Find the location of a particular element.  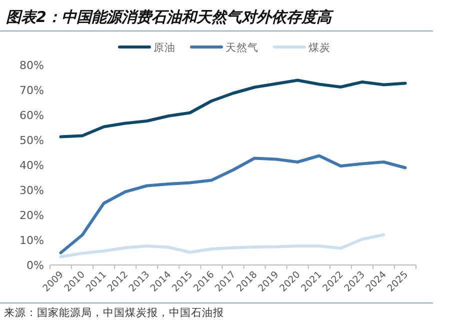

chart-title: 图表2：中国能源消费石油和天然气对外依存度高 is located at coordinates (170, 17).